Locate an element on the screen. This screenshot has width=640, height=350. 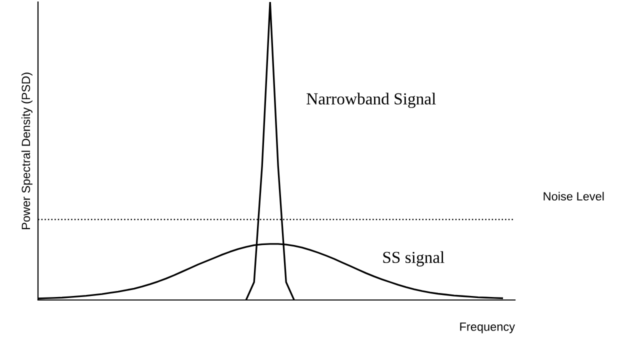
series-label: SS signal is located at coordinates (413, 258).